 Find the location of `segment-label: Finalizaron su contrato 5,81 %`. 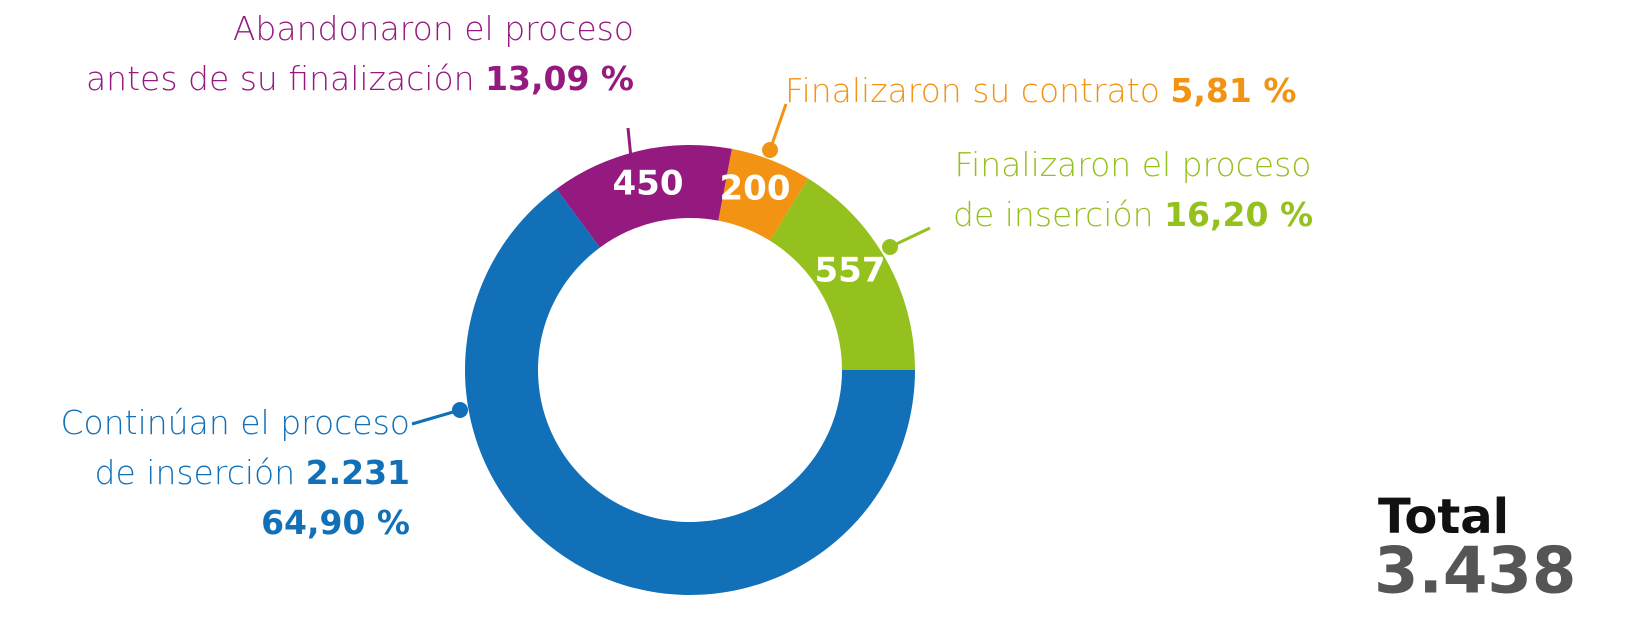

segment-label: Finalizaron su contrato 5,81 % is located at coordinates (1040, 91).